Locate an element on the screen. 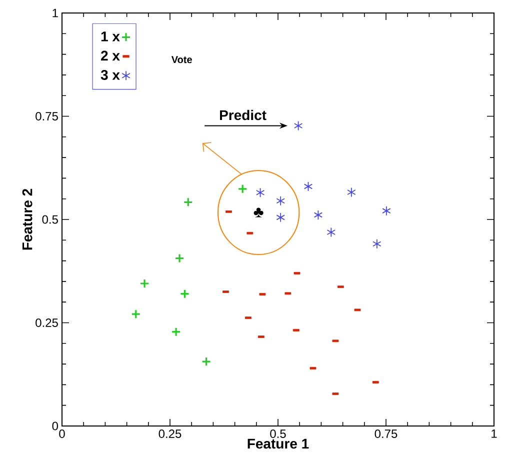 The image size is (511, 462). y-axis-title: Feature 2 is located at coordinates (27, 219).